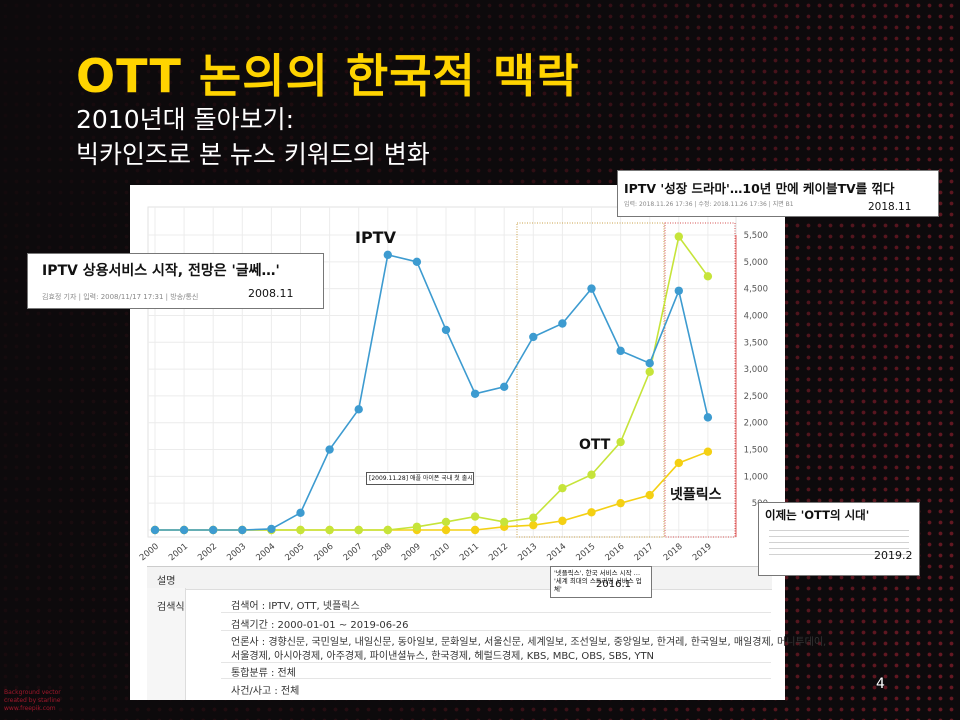 This screenshot has width=960, height=720. What do you see at coordinates (265, 691) in the screenshot?
I see `info-incident: 사건/사고 : 전체` at bounding box center [265, 691].